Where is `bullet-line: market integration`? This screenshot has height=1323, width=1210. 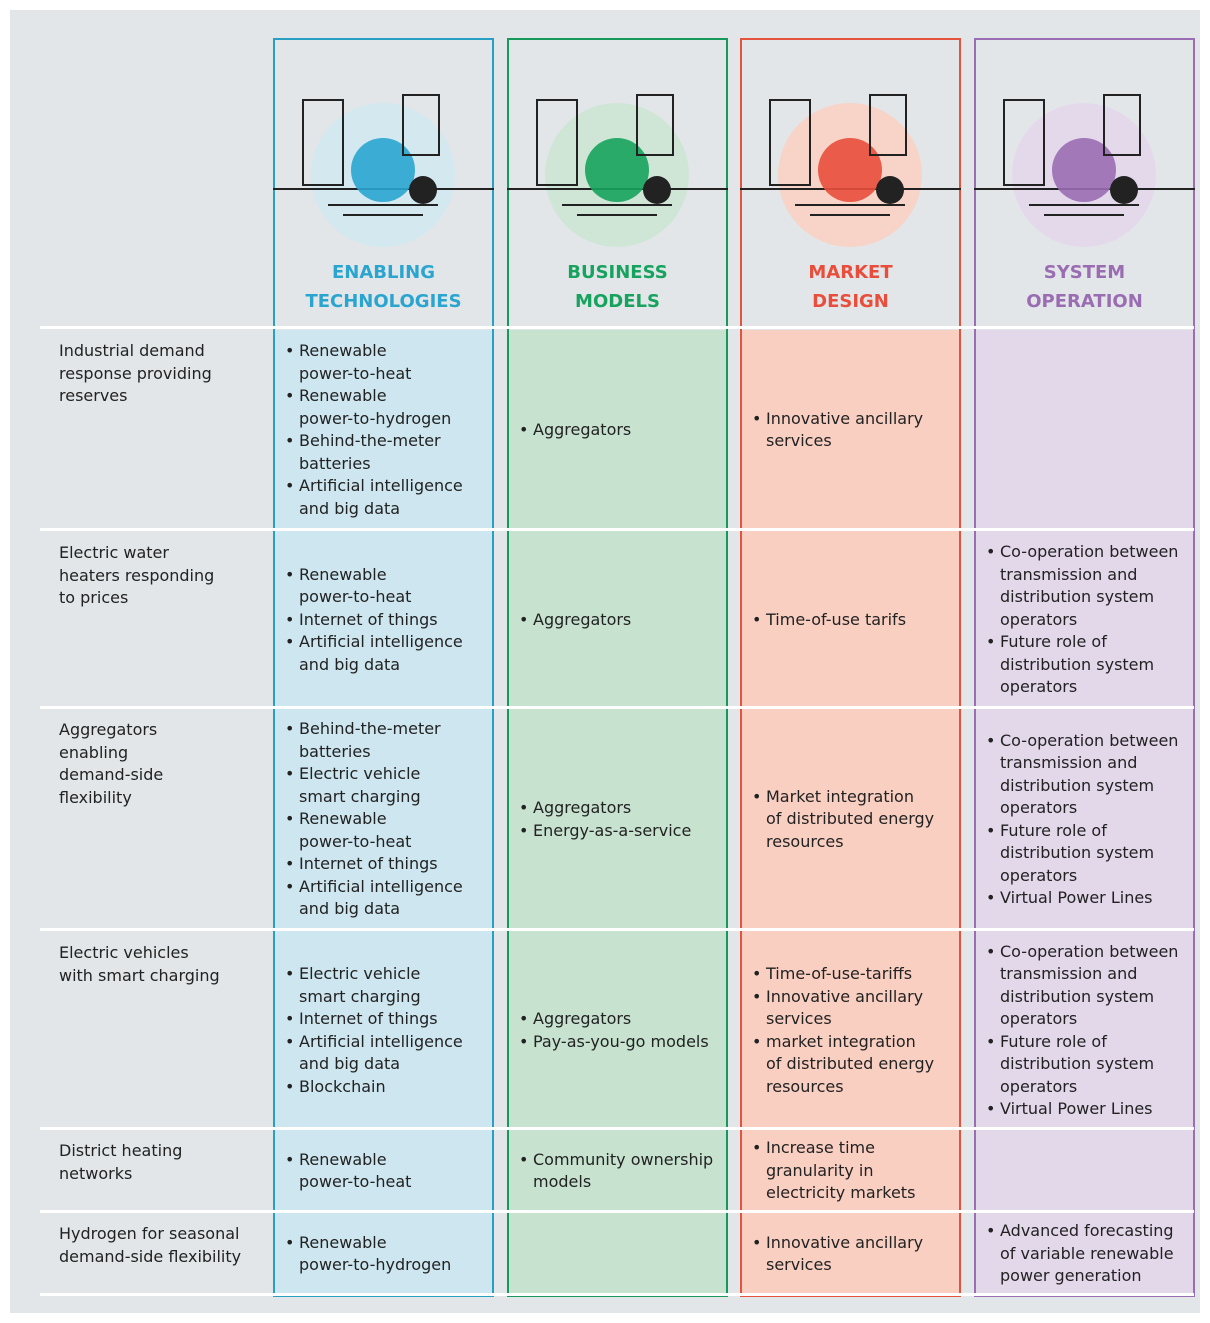 bullet-line: market integration is located at coordinates (841, 1041).